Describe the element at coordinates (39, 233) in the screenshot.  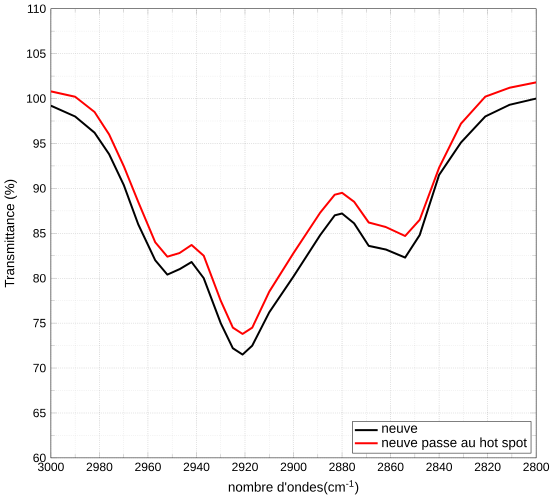
I see `y-tick-label: 85` at that location.